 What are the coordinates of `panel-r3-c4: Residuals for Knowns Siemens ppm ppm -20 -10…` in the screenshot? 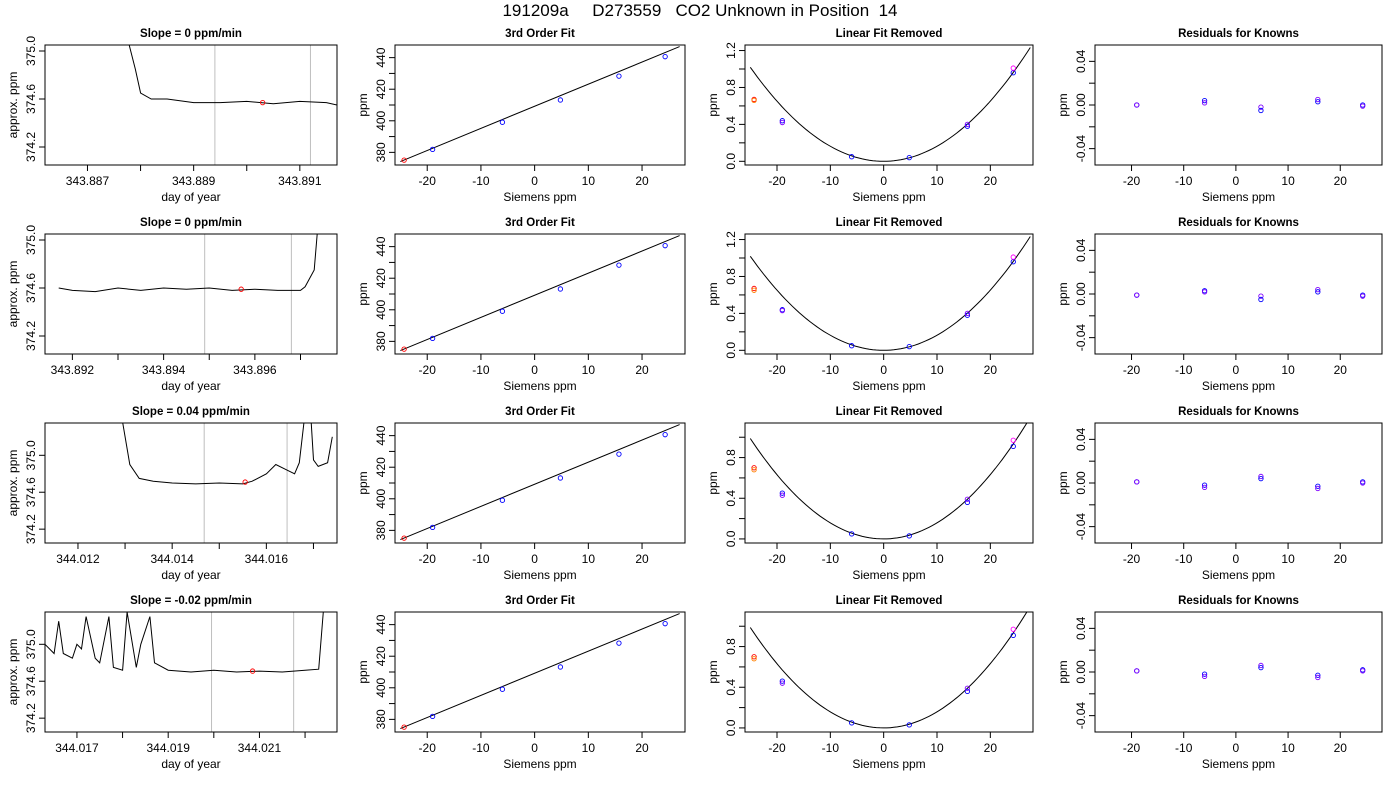 It's located at (1219, 494).